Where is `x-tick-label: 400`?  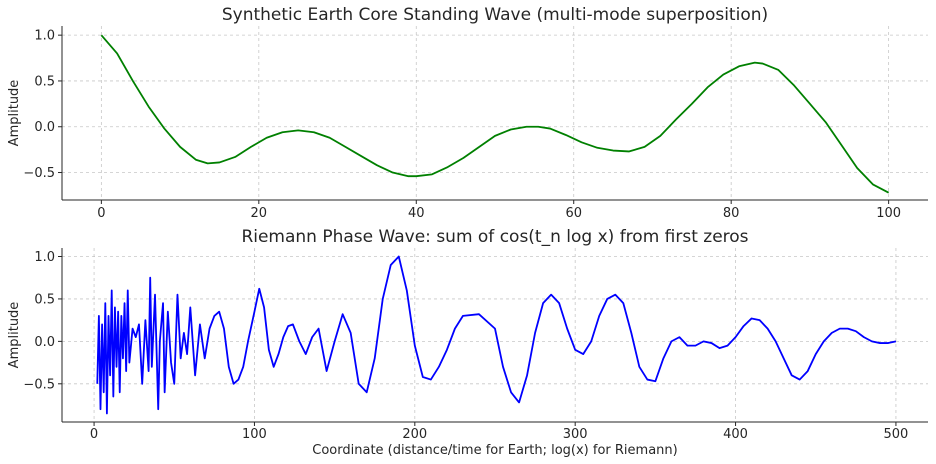
x-tick-label: 400 is located at coordinates (735, 434).